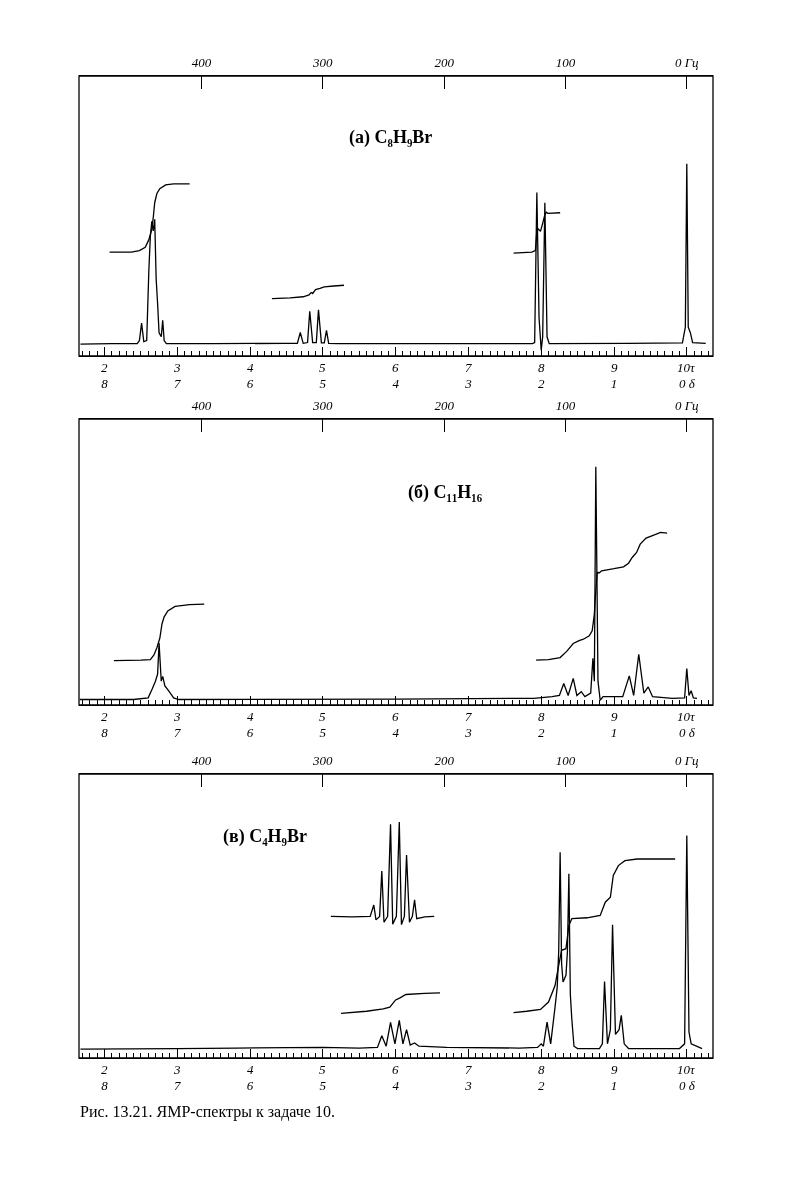  What do you see at coordinates (391, 137) in the screenshot?
I see `chart-title: (а) C₈H₉Br` at bounding box center [391, 137].